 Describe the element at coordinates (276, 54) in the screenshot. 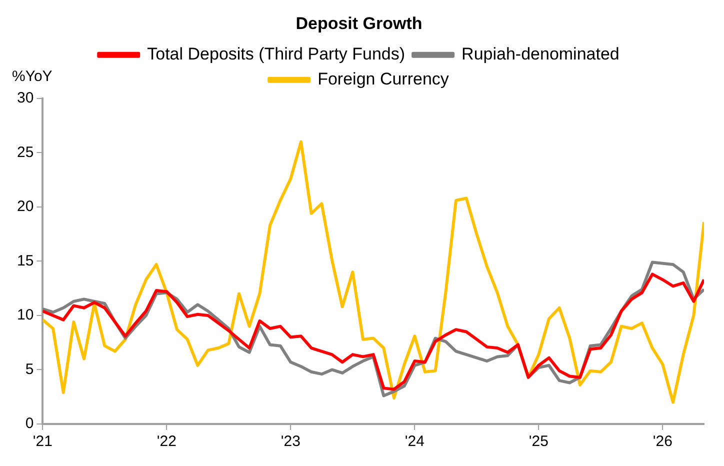

I see `legend-label: Total Deposits (Third Party Funds)` at that location.